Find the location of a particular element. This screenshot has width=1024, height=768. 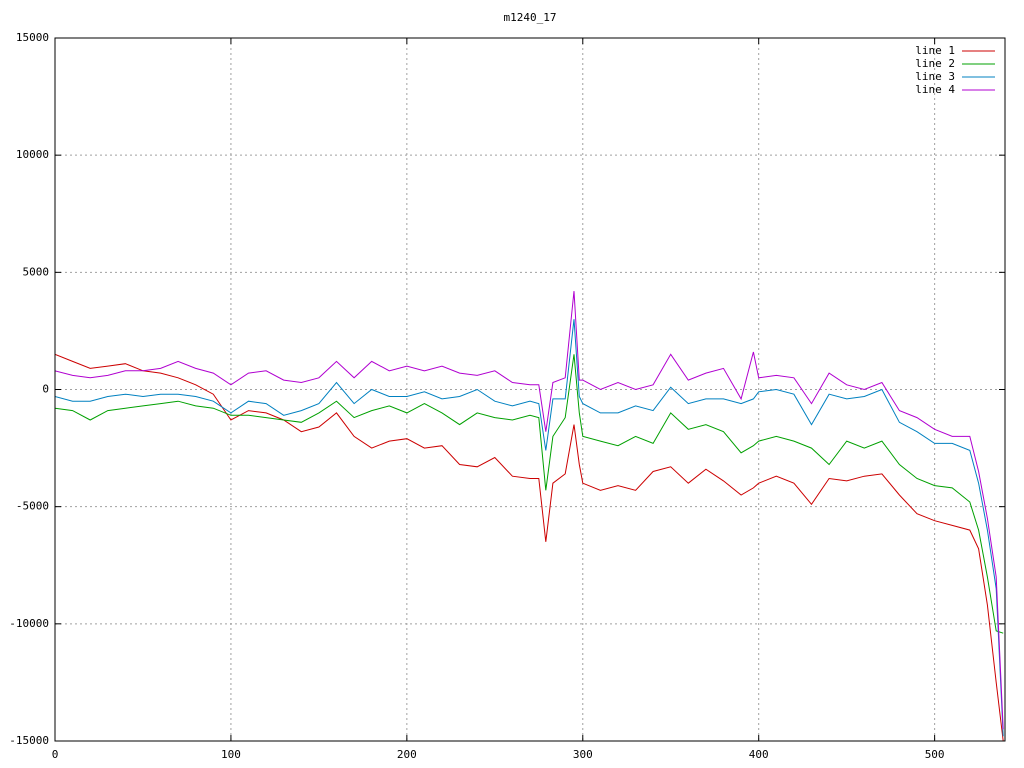

y-tick-label: 0 is located at coordinates (45, 389).